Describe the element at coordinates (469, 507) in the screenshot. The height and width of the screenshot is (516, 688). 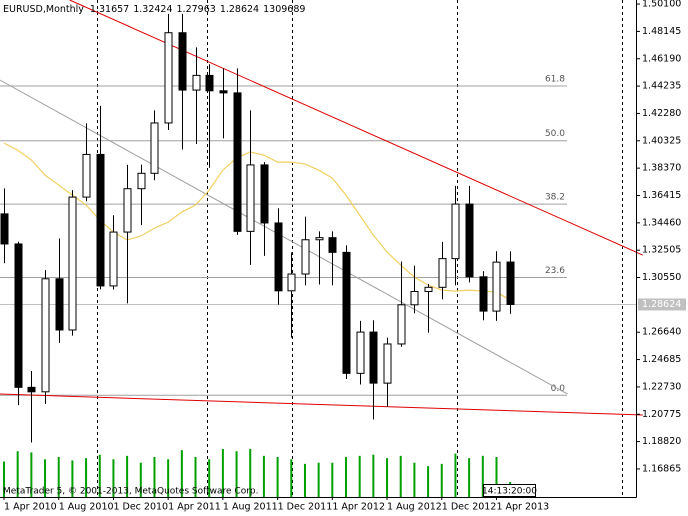
I see `x-tick-label: 1 Dec 2012` at that location.